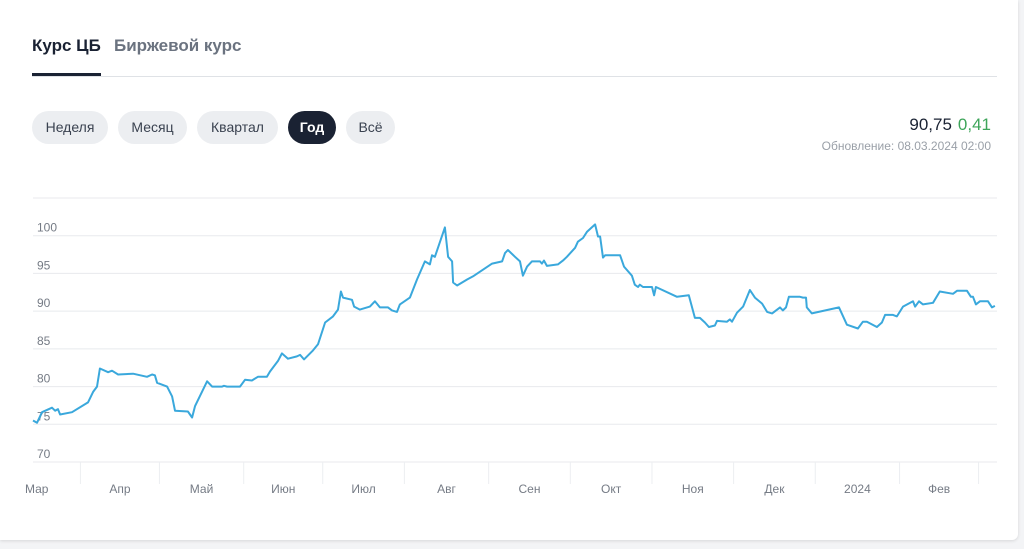 The width and height of the screenshot is (1024, 549). Describe the element at coordinates (774, 489) in the screenshot. I see `x-tick-label: Дек` at that location.